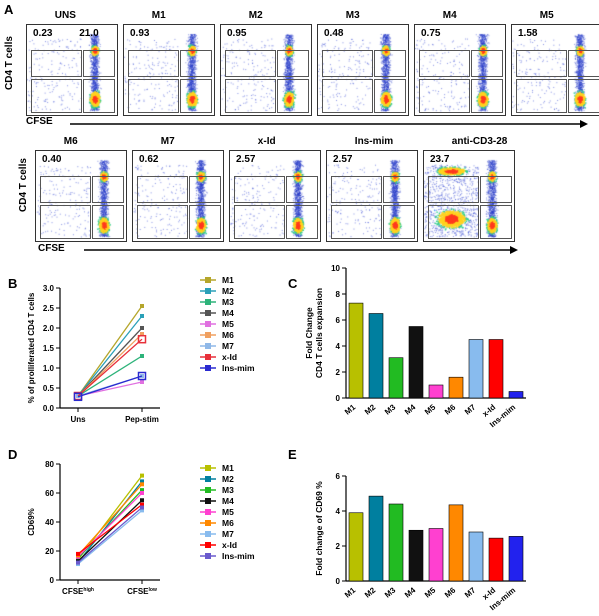 The height and width of the screenshot is (616, 599). Describe the element at coordinates (167, 141) in the screenshot. I see `flow-plot-title: M7` at that location.